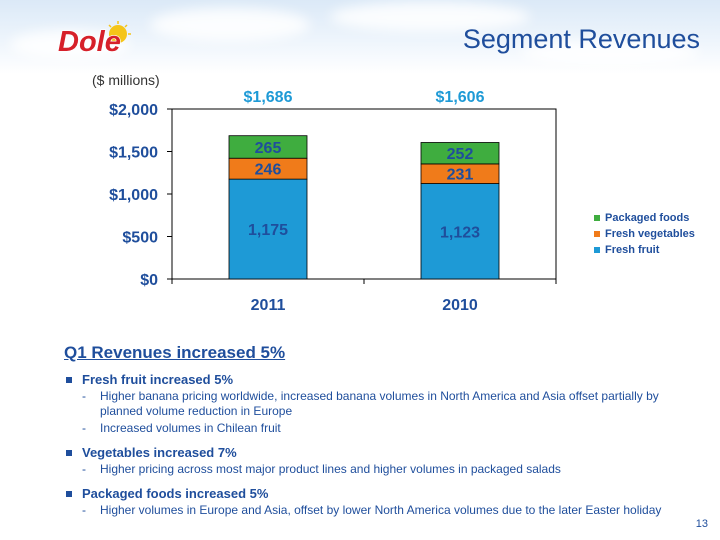  What do you see at coordinates (581, 39) in the screenshot?
I see `page-title: Segment Revenues` at bounding box center [581, 39].